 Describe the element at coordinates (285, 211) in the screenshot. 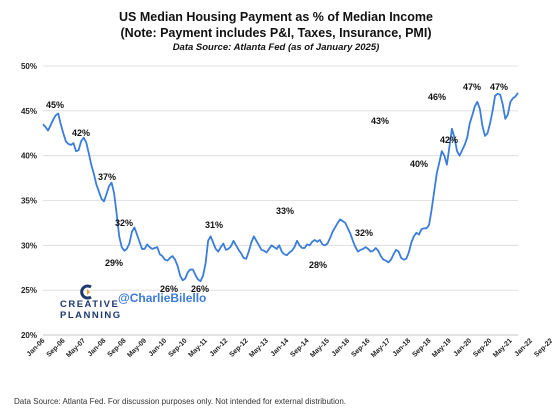

I see `data-label: 33%` at that location.